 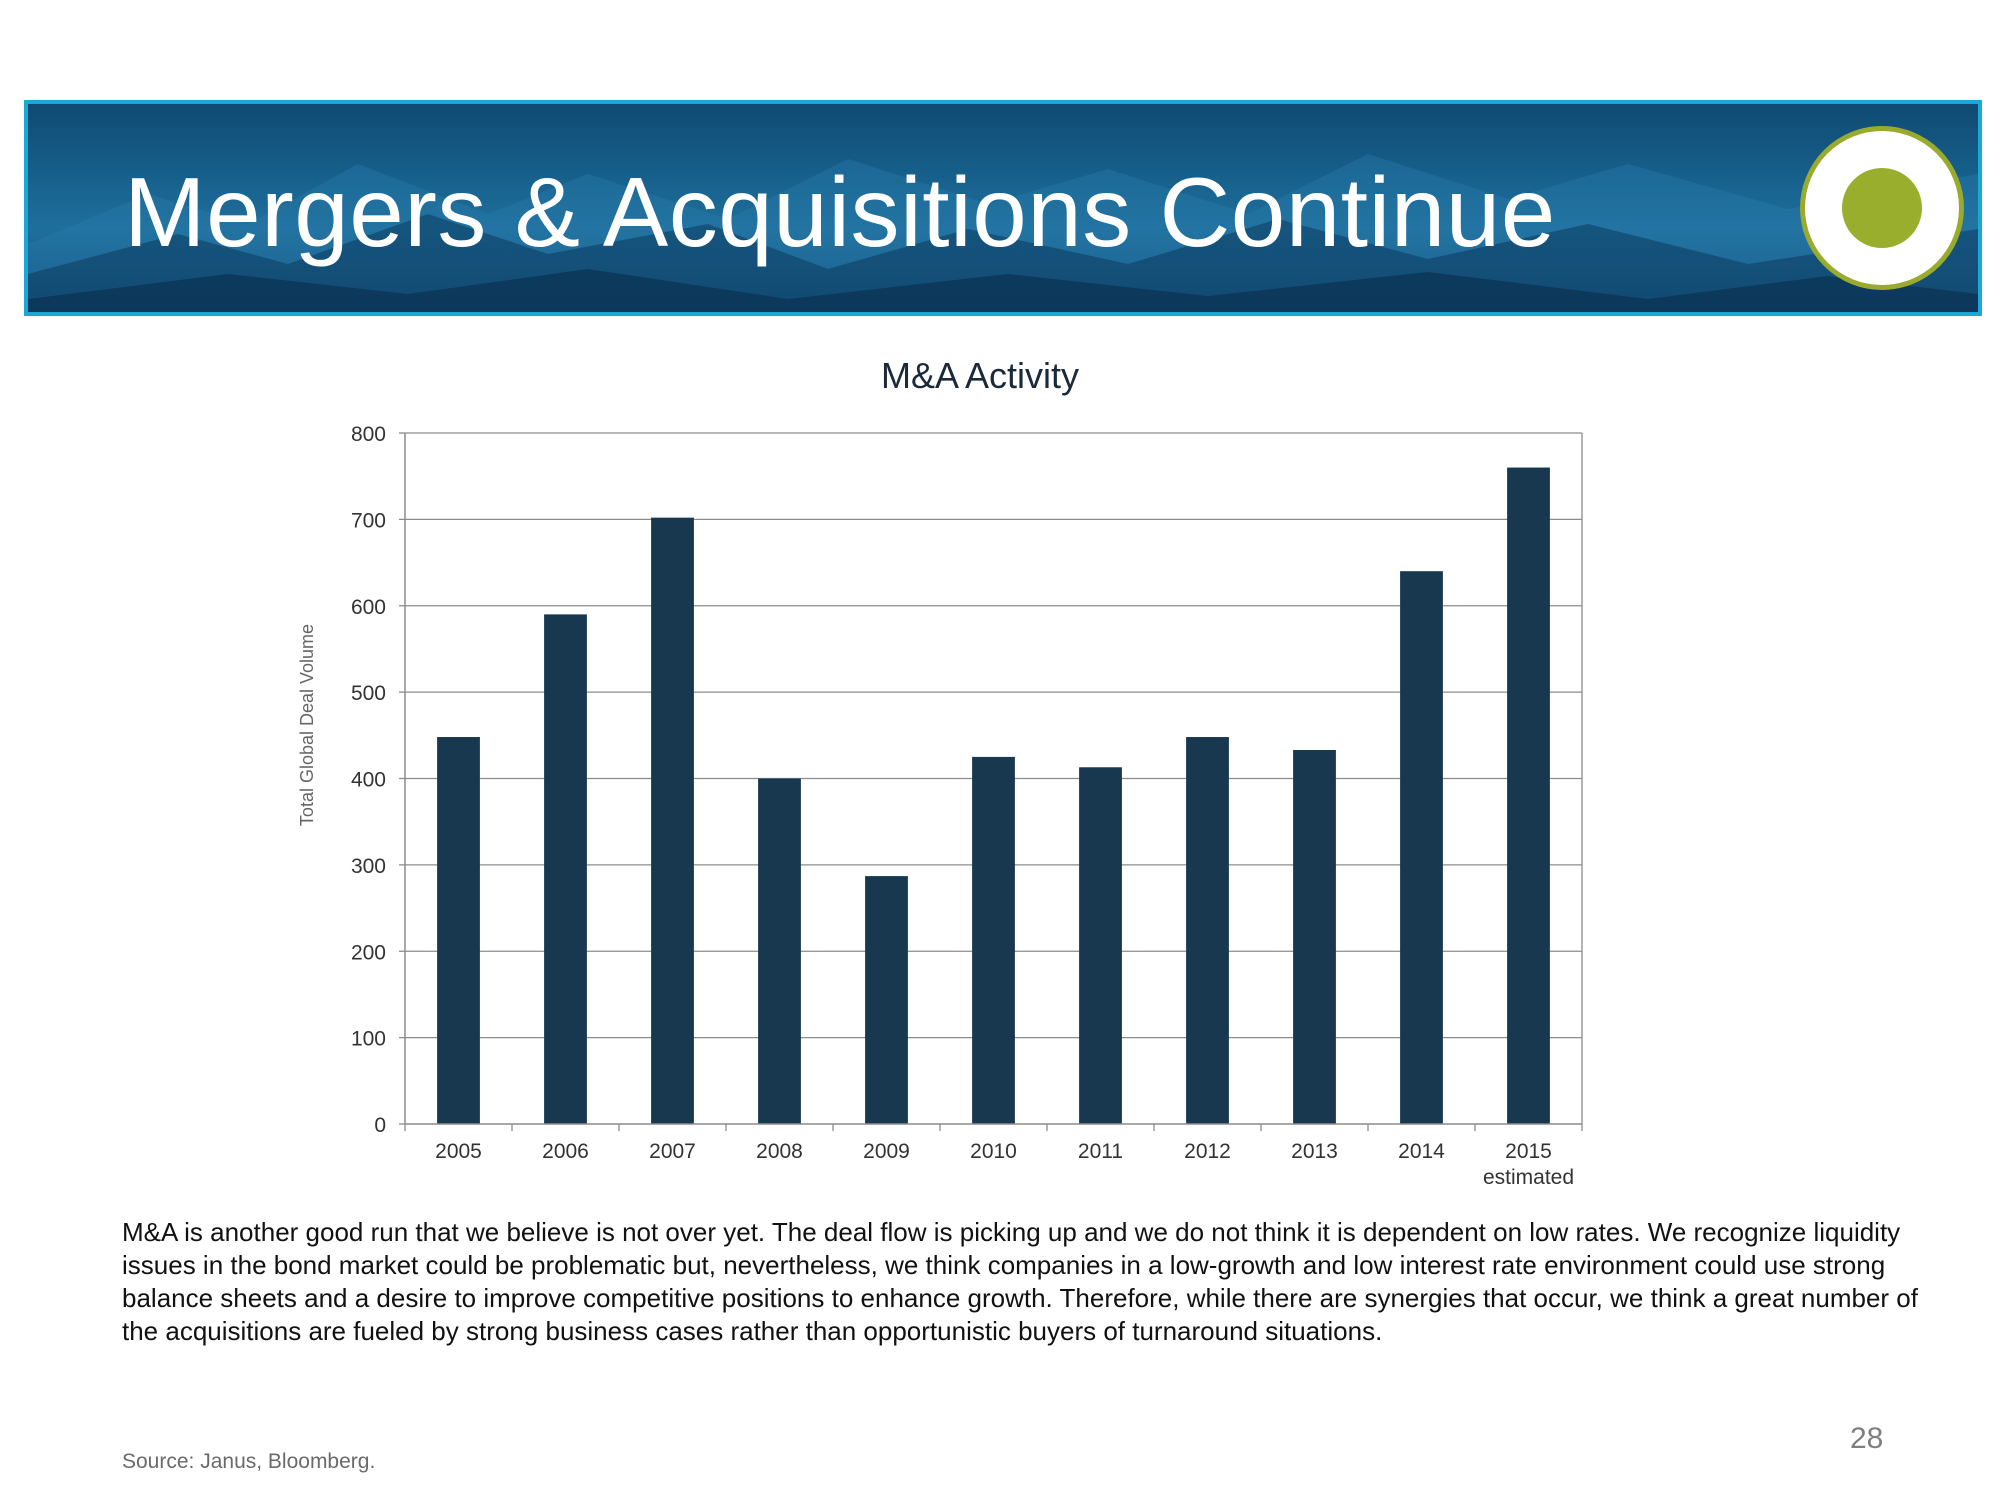 What do you see at coordinates (672, 1151) in the screenshot?
I see `x-tick-label: 2007` at bounding box center [672, 1151].